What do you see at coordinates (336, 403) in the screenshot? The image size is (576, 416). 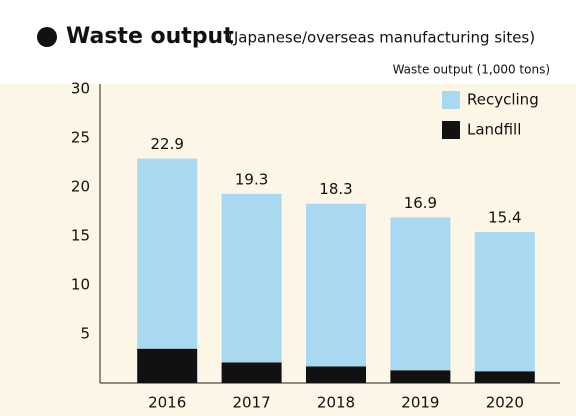 I see `x-tick-label: 2018` at bounding box center [336, 403].